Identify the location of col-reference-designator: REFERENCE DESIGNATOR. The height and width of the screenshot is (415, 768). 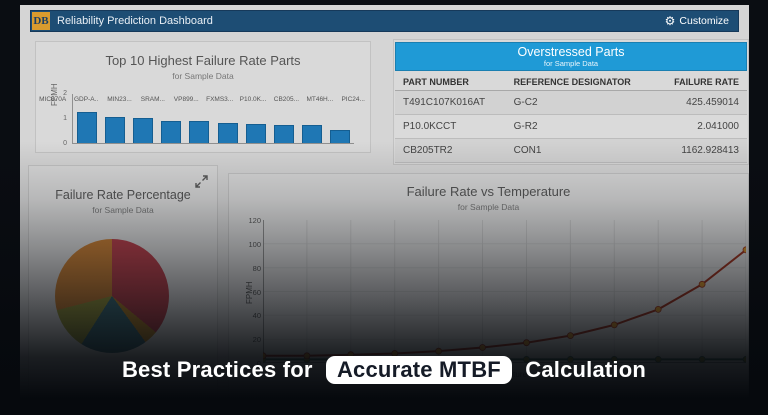
(580, 82).